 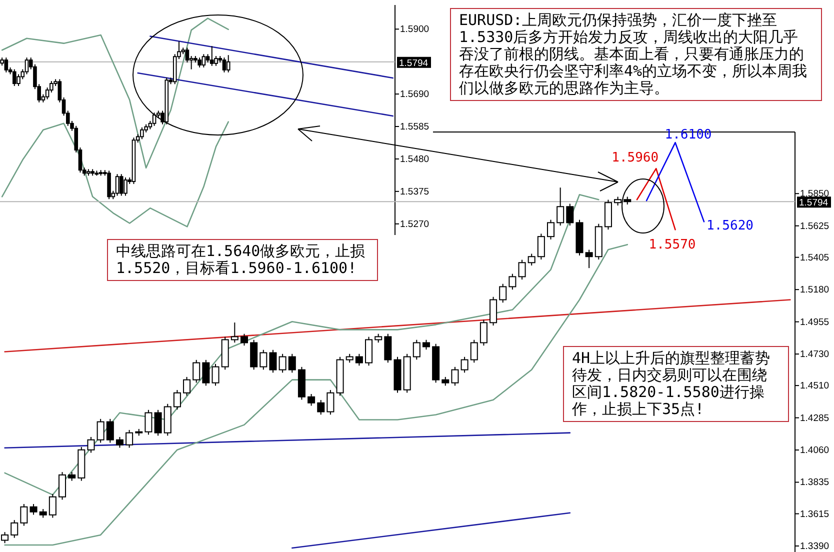 What do you see at coordinates (635, 158) in the screenshot?
I see `annotation: 1.5960` at bounding box center [635, 158].